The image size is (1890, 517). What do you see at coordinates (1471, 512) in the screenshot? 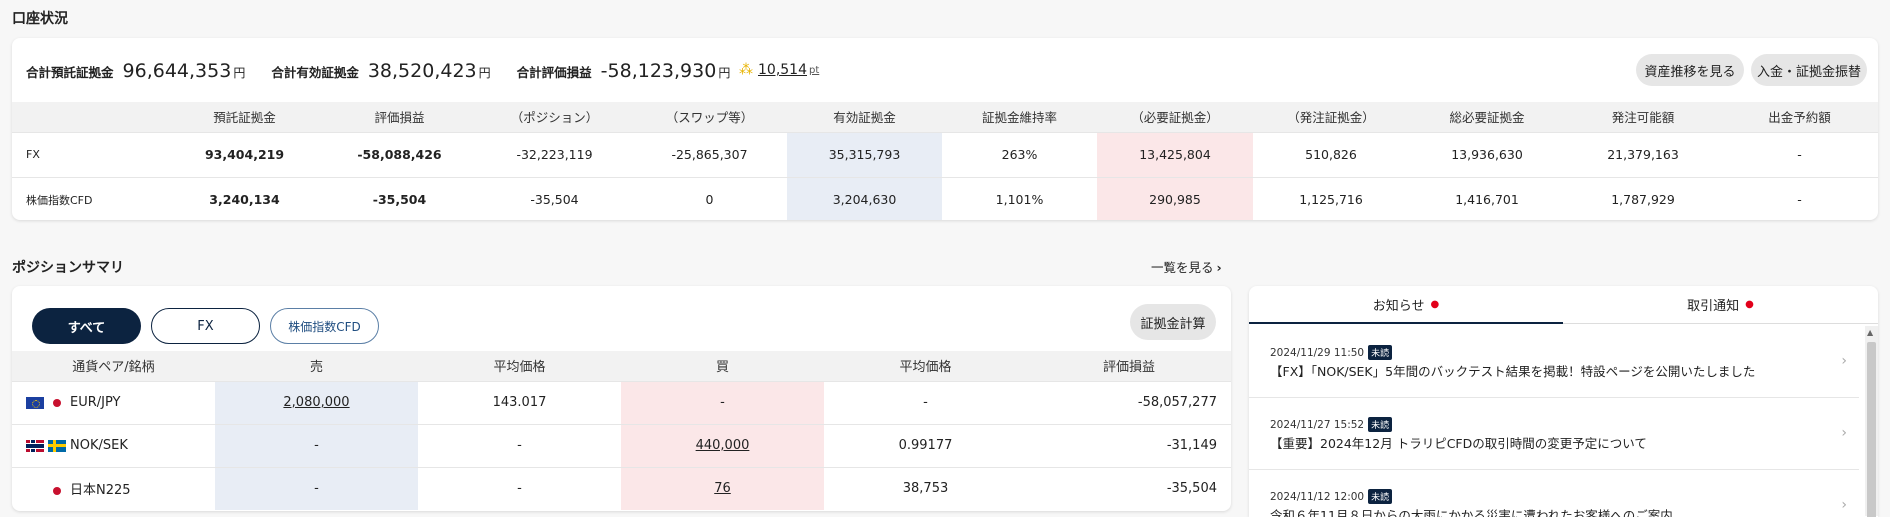
I see `news-title: 令和６年11月８日からの大雨にかかる災害に遭われたお客様へのご案内` at bounding box center [1471, 512].